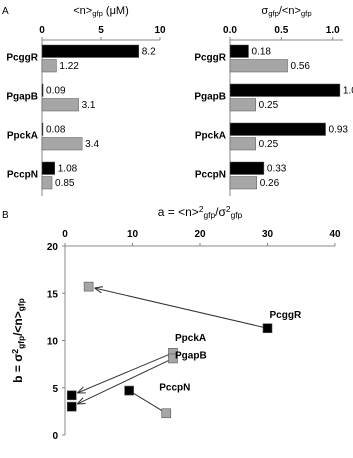  Describe the element at coordinates (92, 144) in the screenshot. I see `value-label: 3.4` at that location.